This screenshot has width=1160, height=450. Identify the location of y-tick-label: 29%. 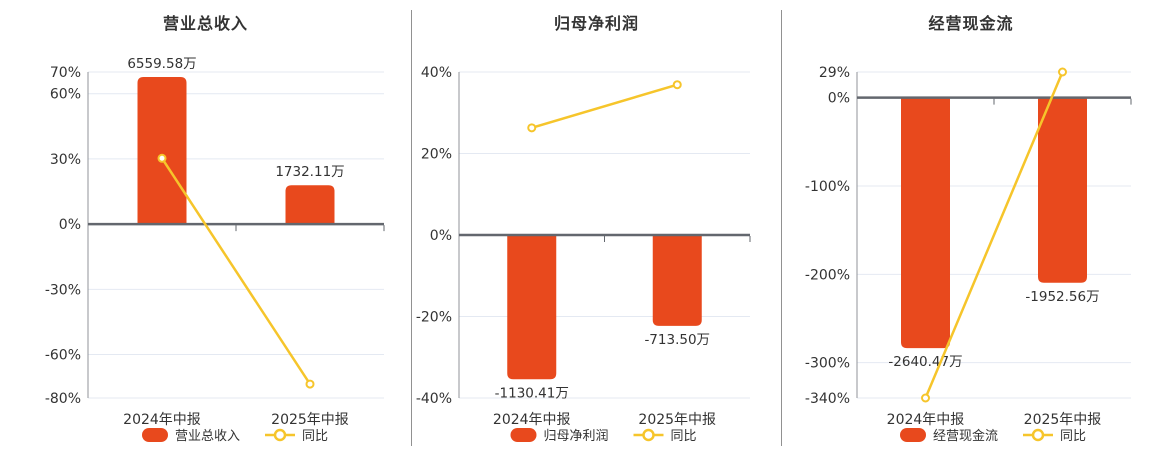
(834, 73).